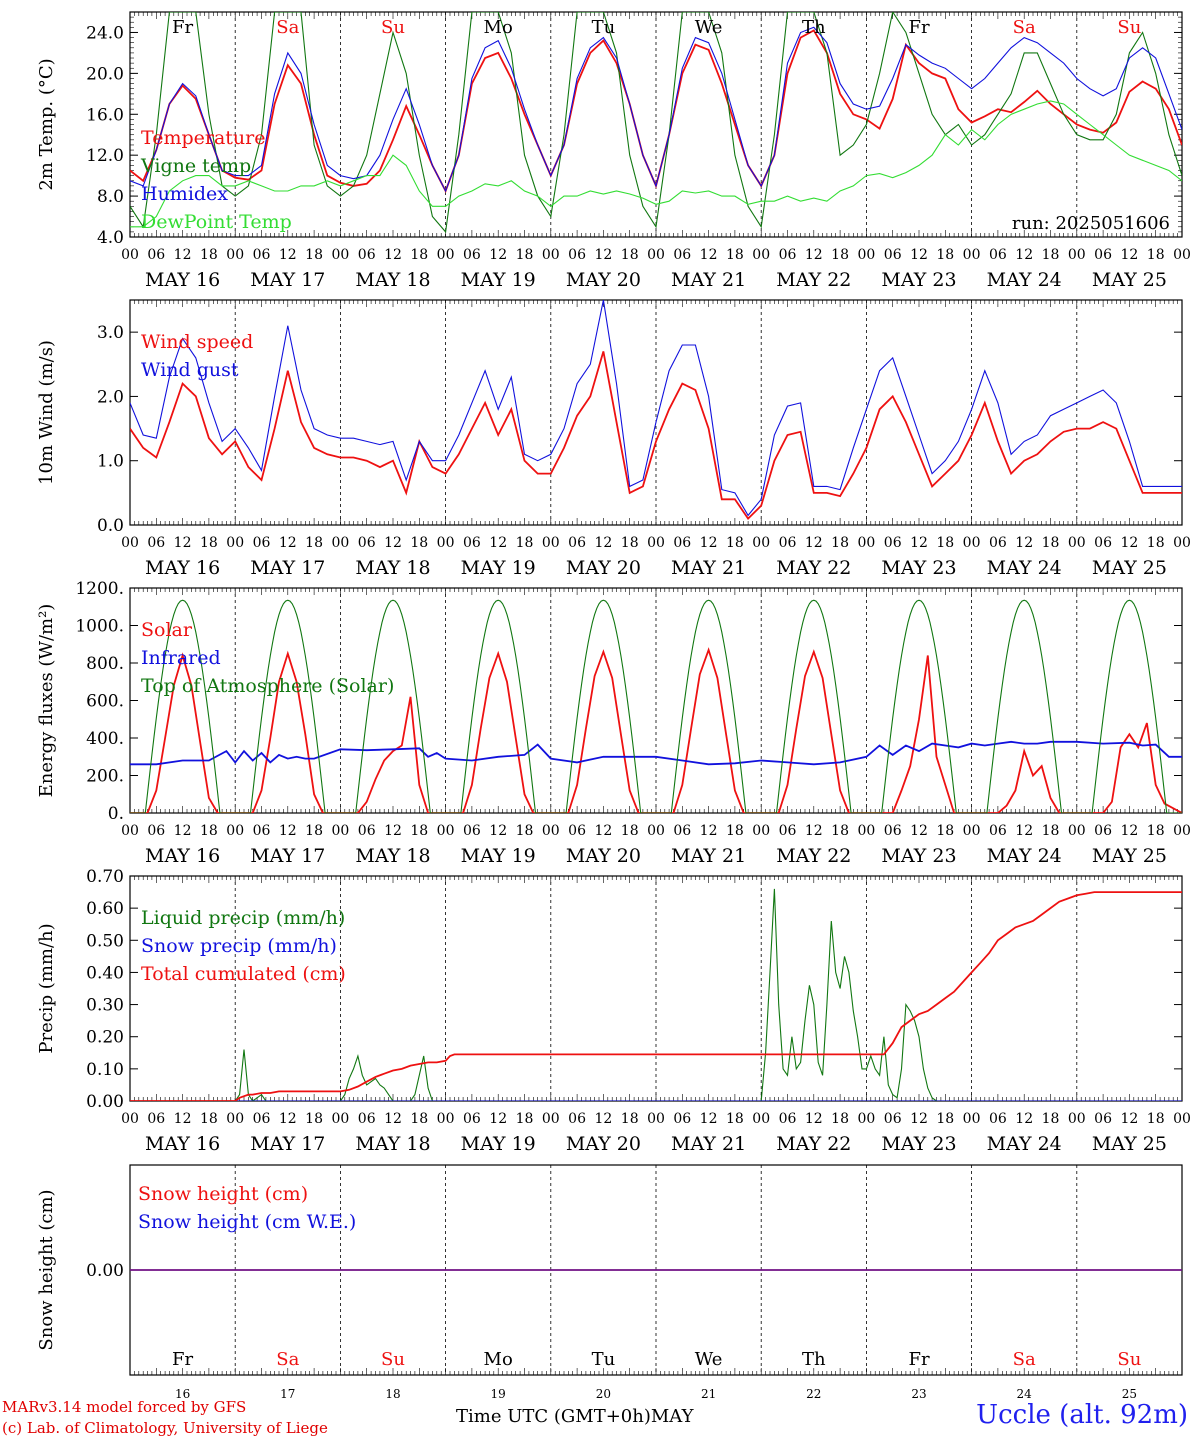  I want to click on day-label: MAY 17, so click(287, 568).